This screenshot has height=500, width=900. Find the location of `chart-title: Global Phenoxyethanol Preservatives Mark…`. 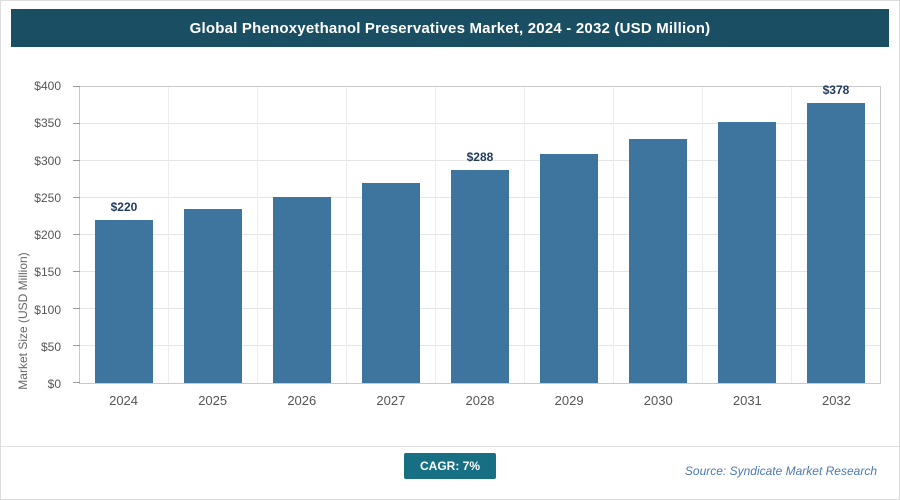

chart-title: Global Phenoxyethanol Preservatives Mark… is located at coordinates (450, 28).